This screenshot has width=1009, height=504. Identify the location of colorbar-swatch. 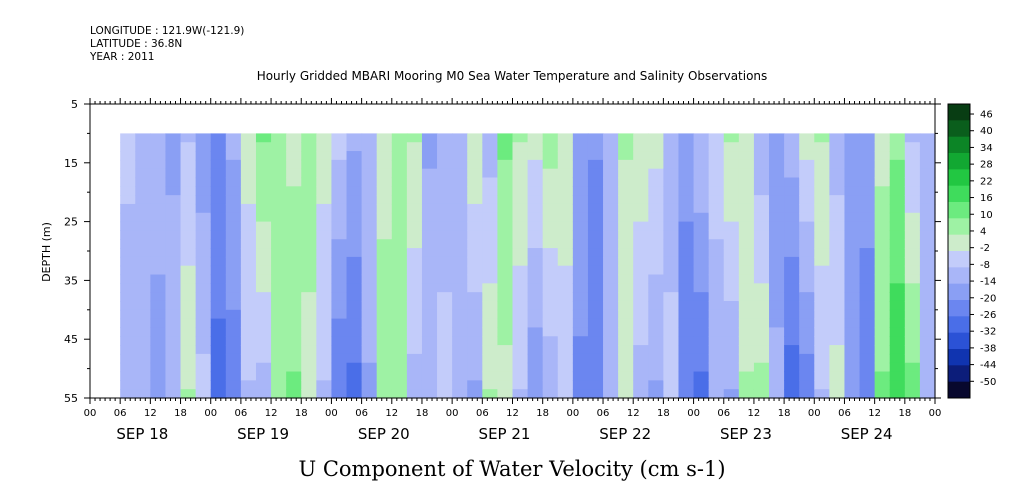
(959, 276).